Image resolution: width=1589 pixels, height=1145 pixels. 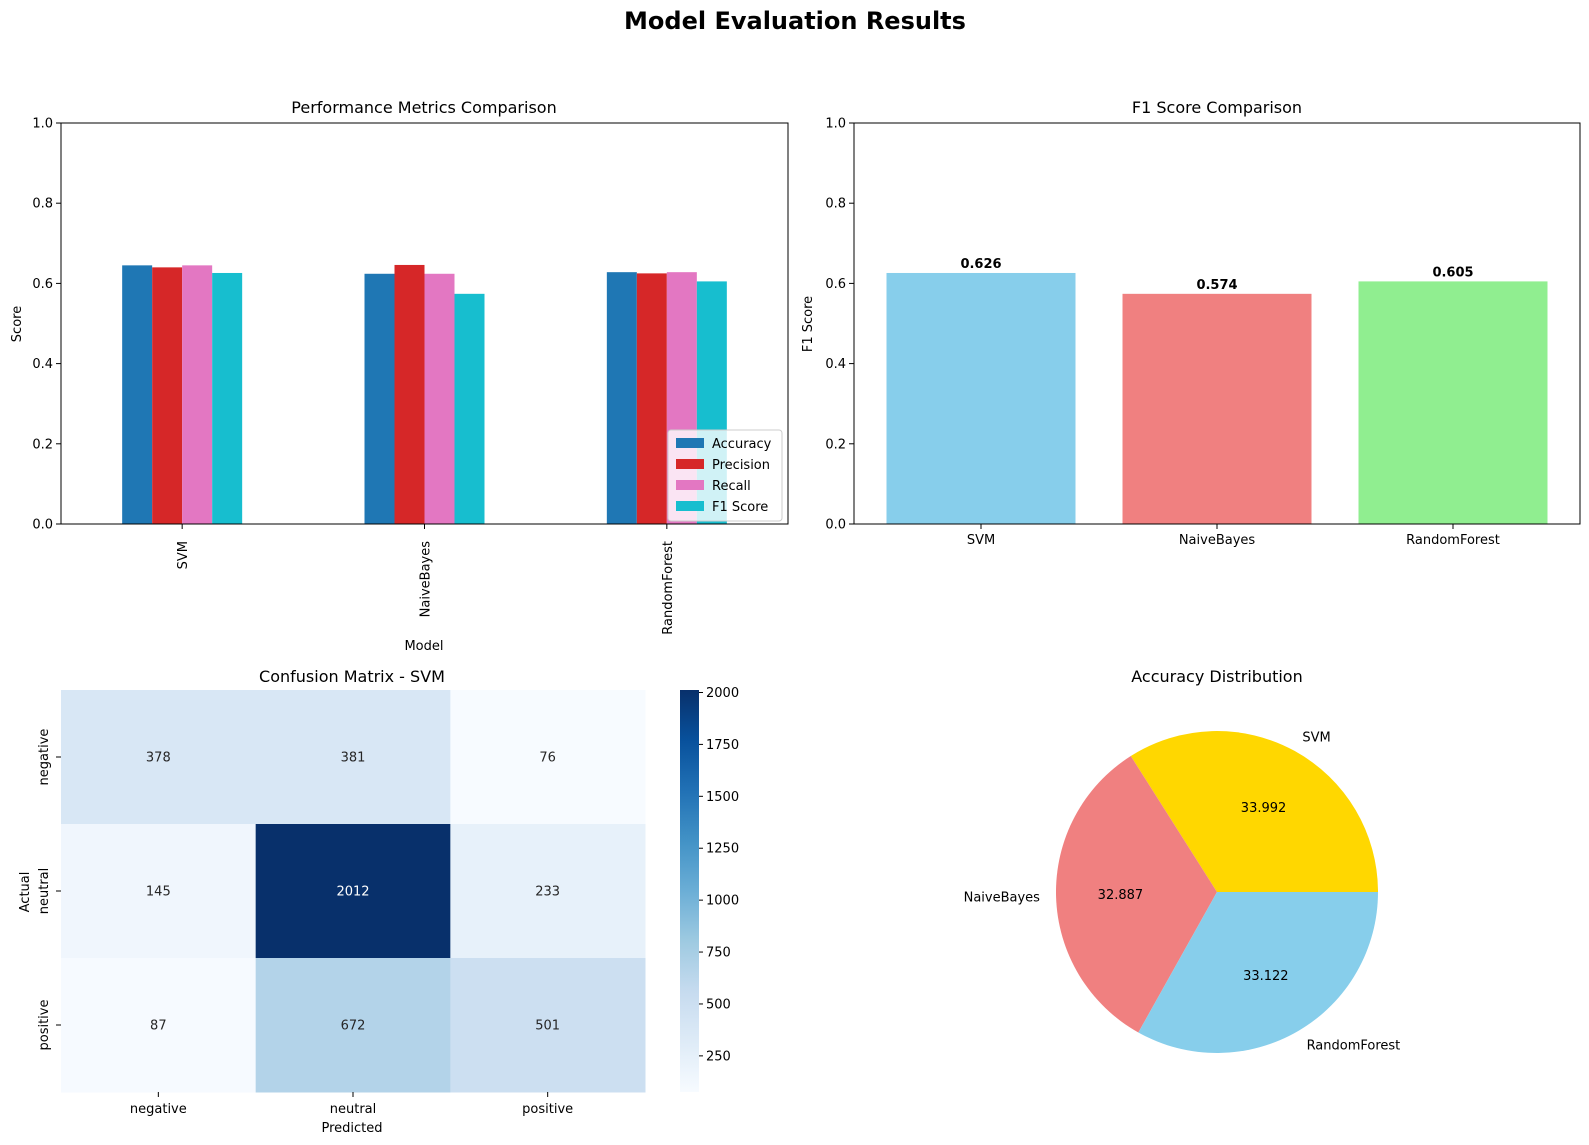 What do you see at coordinates (1216, 285) in the screenshot?
I see `value-label-naivebayes: 0.574` at bounding box center [1216, 285].